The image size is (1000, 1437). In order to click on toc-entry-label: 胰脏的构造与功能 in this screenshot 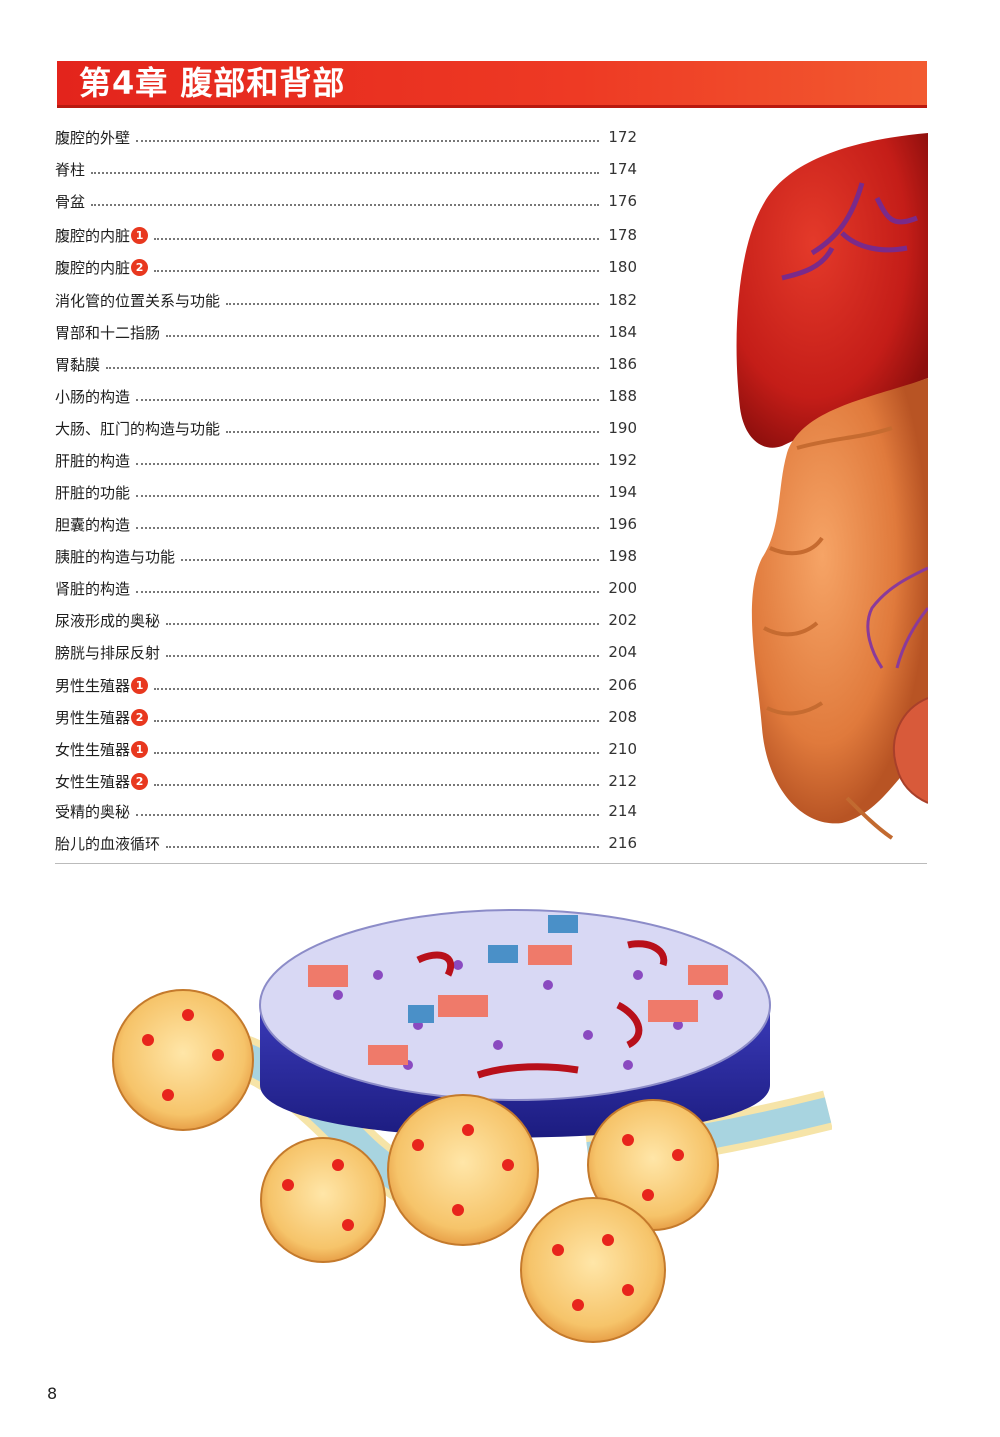, I will do `click(115, 556)`.